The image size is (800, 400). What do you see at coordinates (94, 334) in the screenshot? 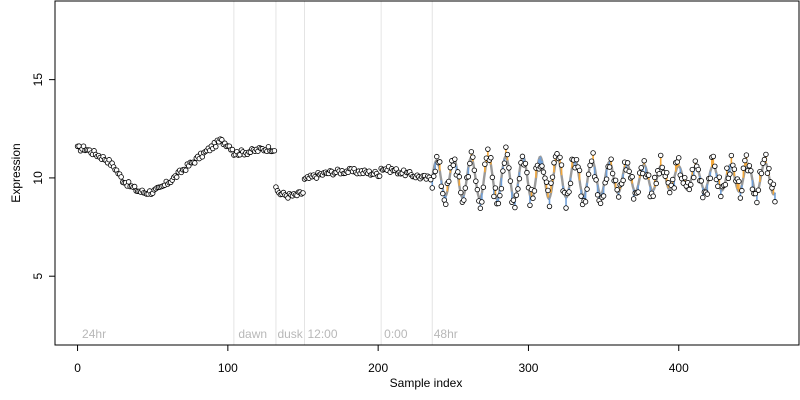
I see `phase-label: 24hr` at bounding box center [94, 334].